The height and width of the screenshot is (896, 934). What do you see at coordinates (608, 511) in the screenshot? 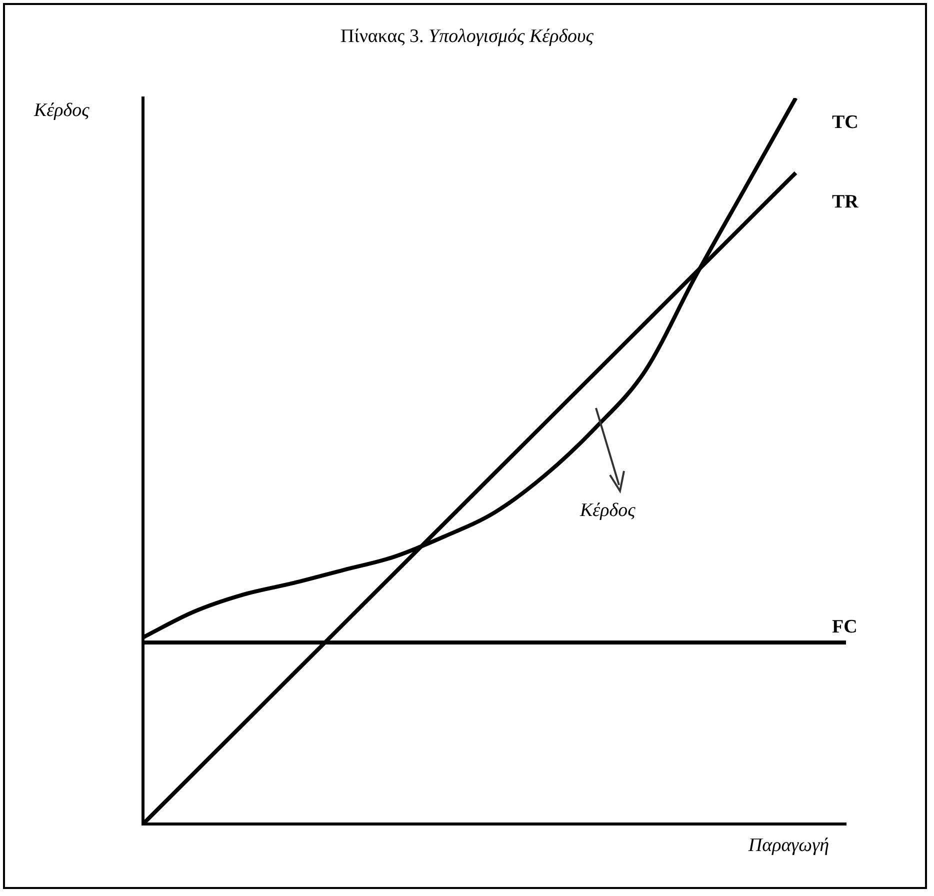
I see `annotation: Κέρδος` at bounding box center [608, 511].